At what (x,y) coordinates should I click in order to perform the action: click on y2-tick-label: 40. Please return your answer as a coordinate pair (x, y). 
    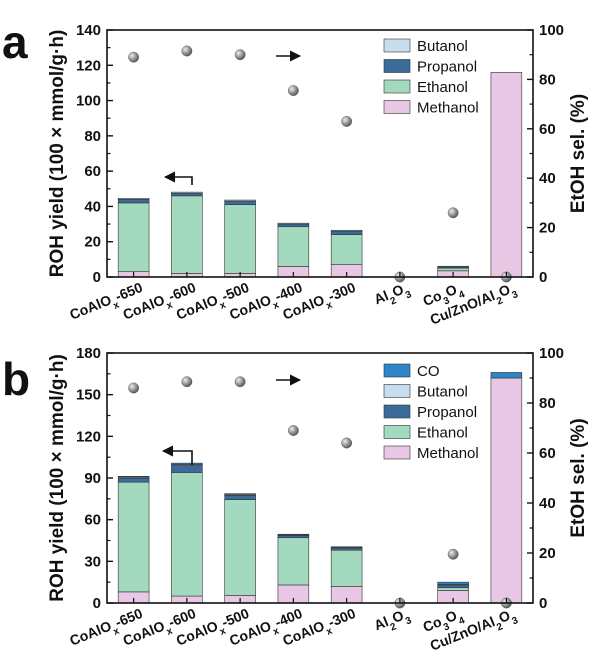
    Looking at the image, I should click on (547, 178).